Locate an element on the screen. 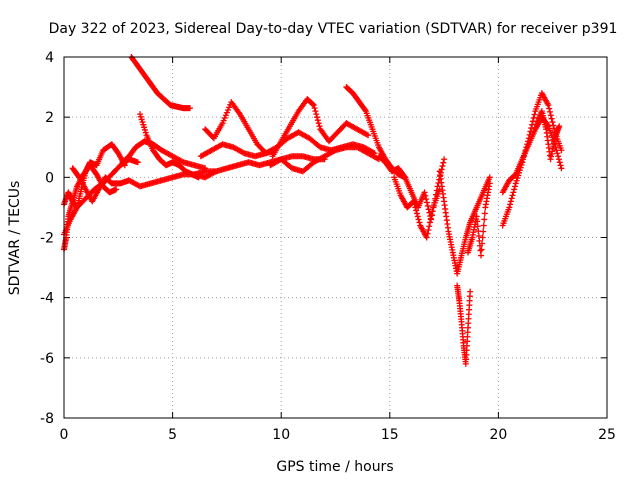 This screenshot has width=640, height=480. y-tick-label: -2 is located at coordinates (47, 239).